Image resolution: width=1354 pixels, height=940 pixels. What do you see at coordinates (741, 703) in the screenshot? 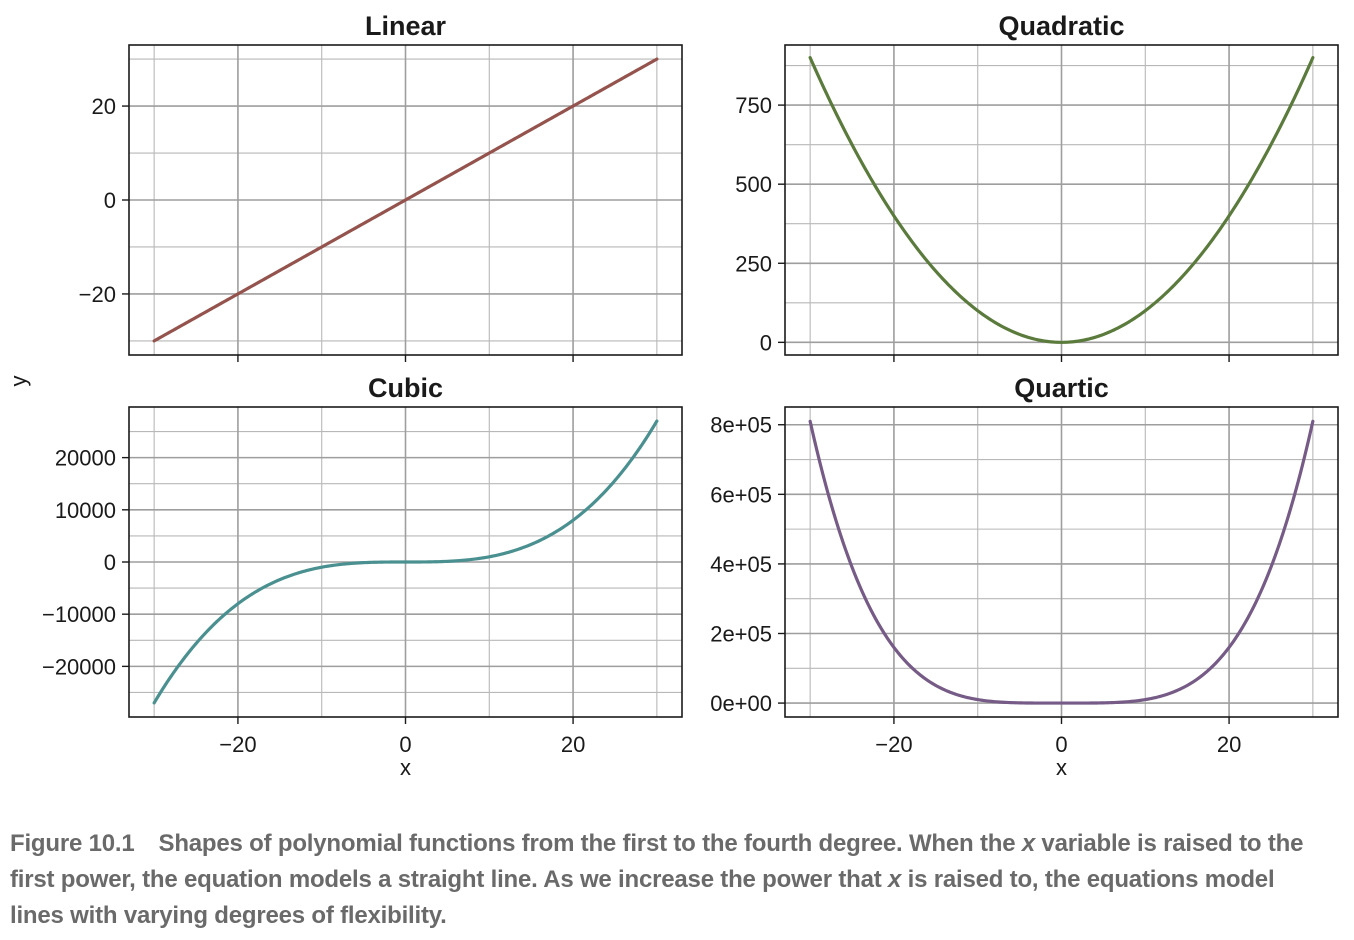
I see `quartic-y-tick-label: 0e+00` at bounding box center [741, 703].